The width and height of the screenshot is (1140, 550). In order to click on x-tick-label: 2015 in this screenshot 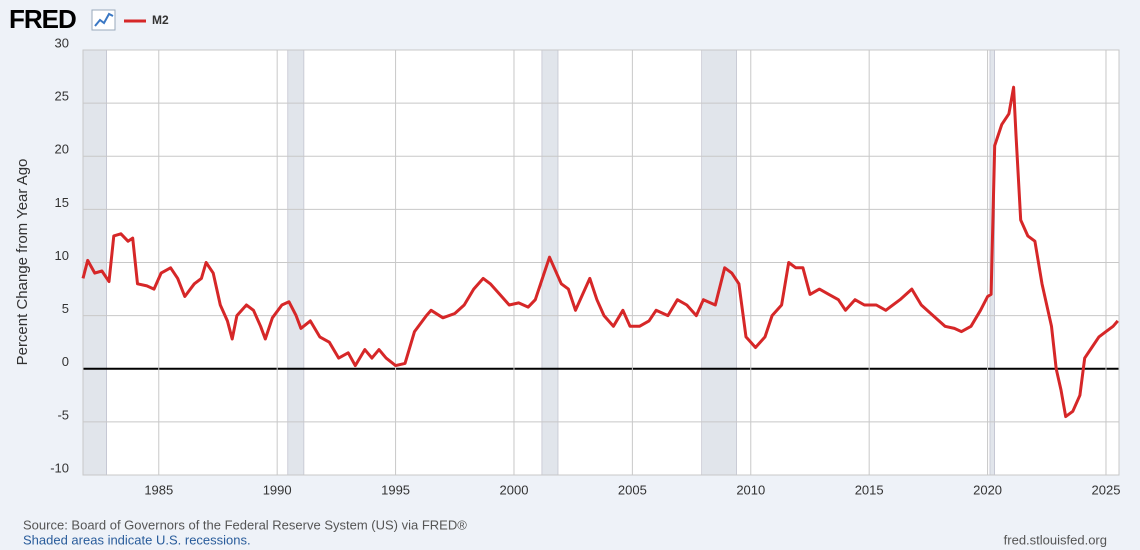, I will do `click(869, 489)`.